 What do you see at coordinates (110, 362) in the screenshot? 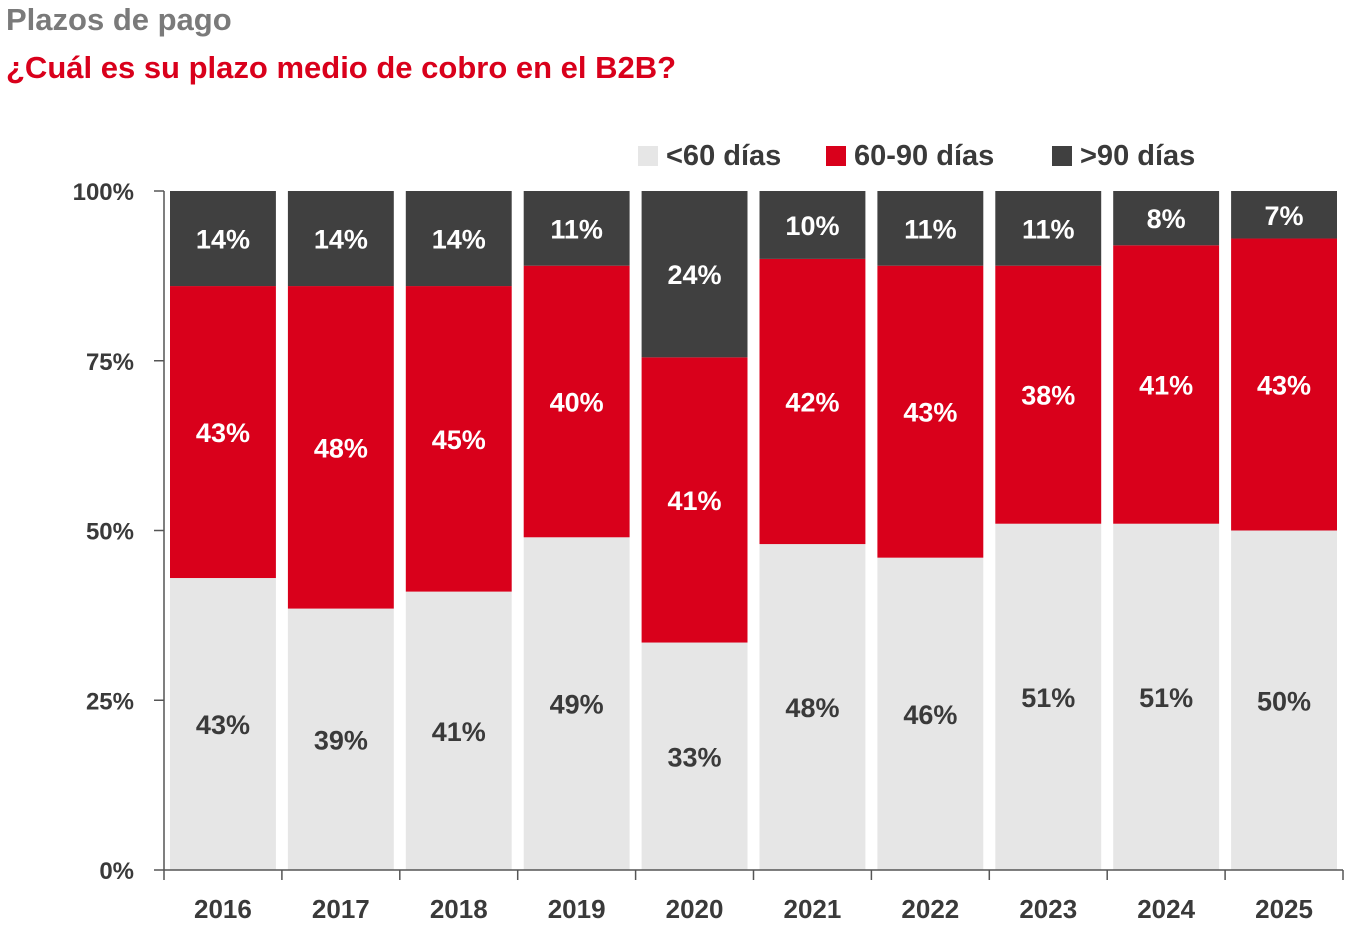
I see `y-tick-label: 75%` at bounding box center [110, 362].